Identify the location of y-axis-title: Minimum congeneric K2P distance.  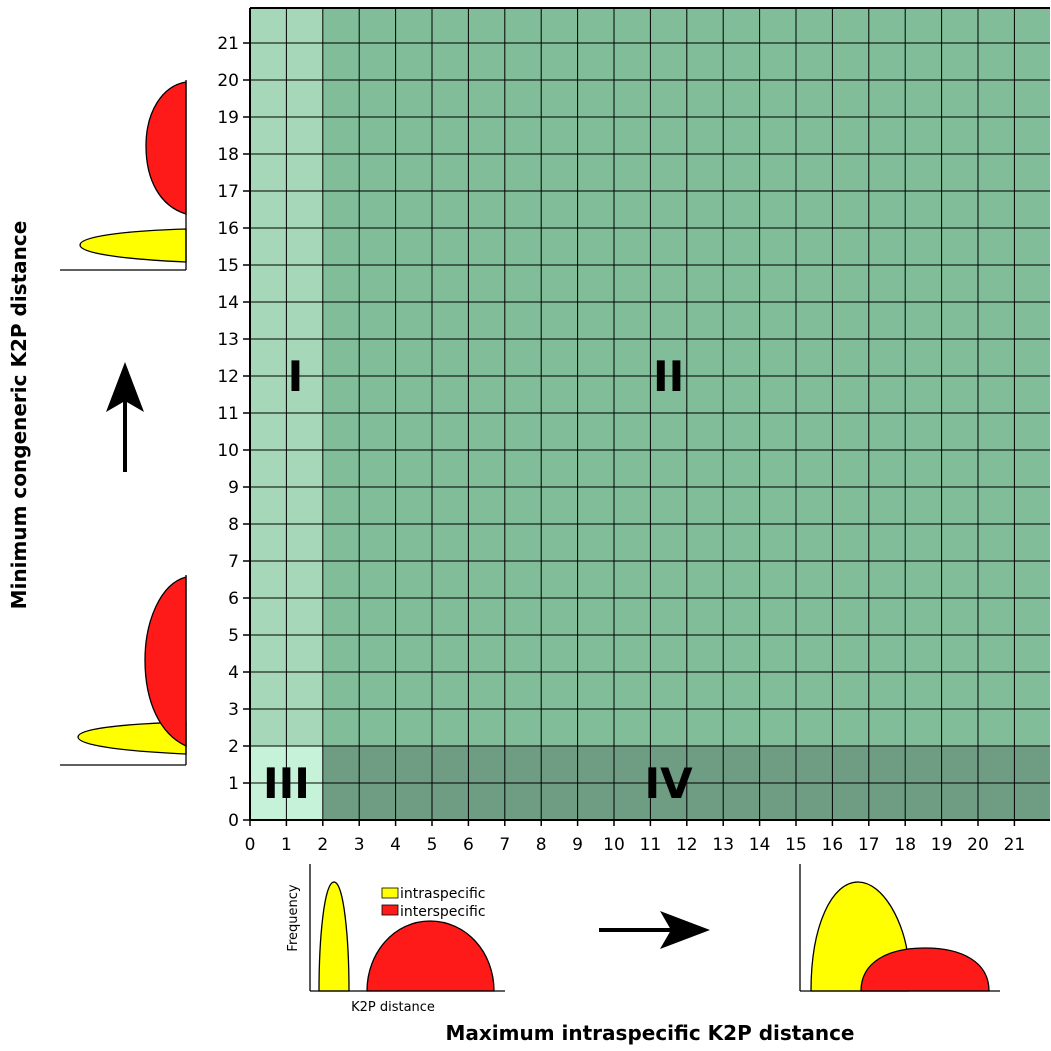
(19, 415).